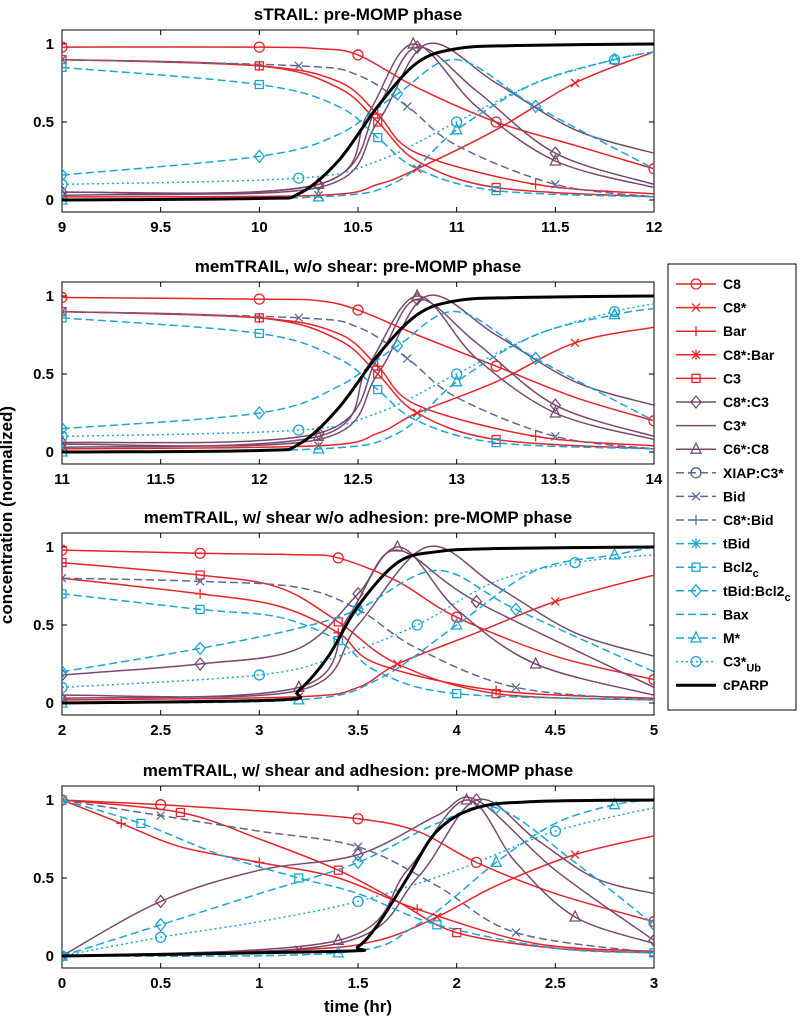  What do you see at coordinates (62, 227) in the screenshot?
I see `x-tick-label: 9` at bounding box center [62, 227].